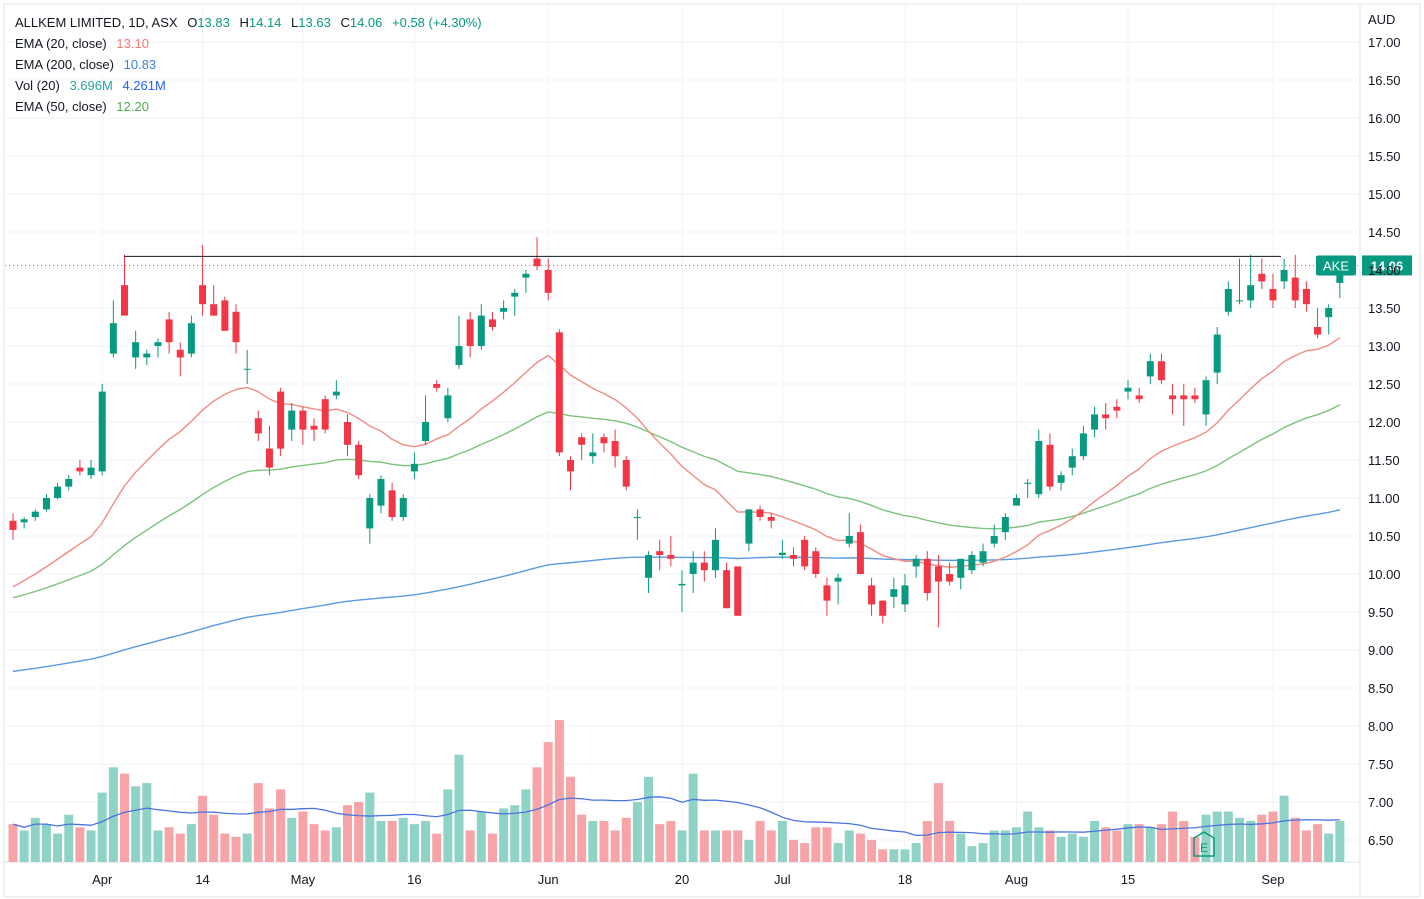  I want to click on time-tick-label: Jun, so click(548, 879).